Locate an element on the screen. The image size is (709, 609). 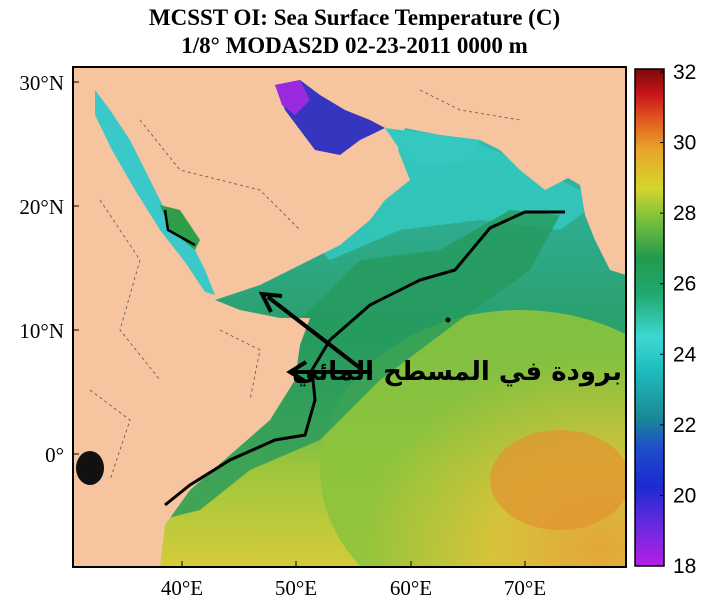
colorbar-label: 18 is located at coordinates (684, 566).